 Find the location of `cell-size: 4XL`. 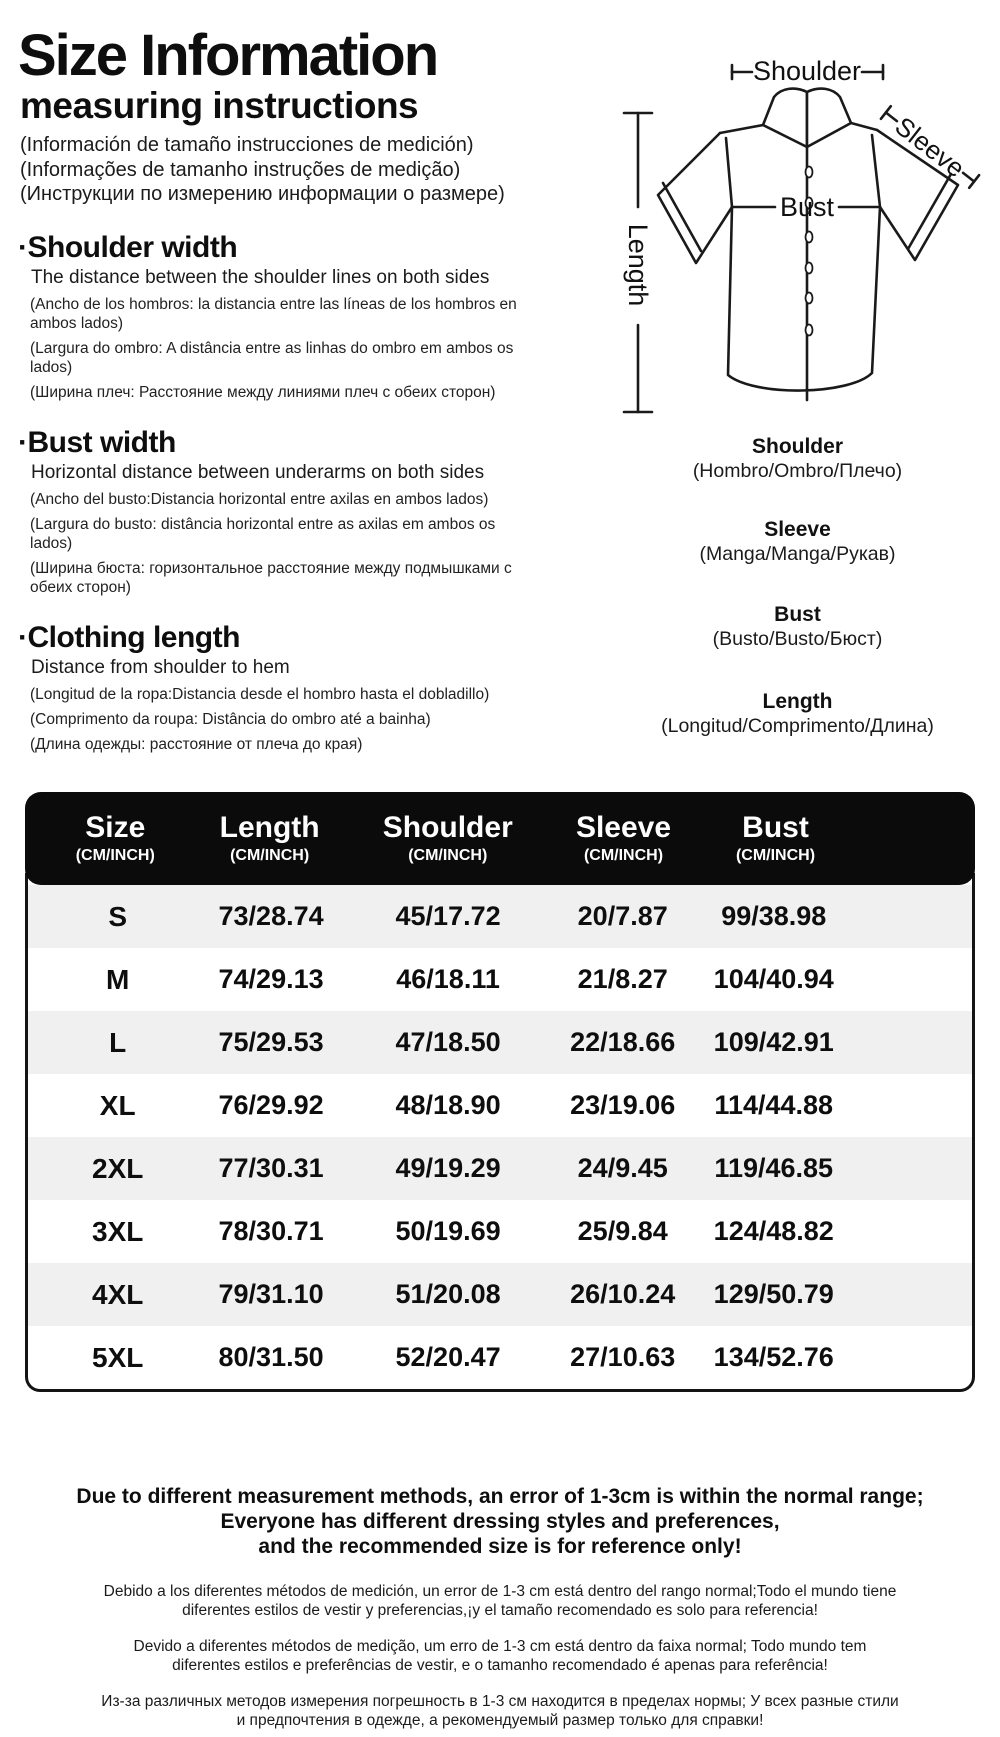

cell-size: 4XL is located at coordinates (118, 1294).